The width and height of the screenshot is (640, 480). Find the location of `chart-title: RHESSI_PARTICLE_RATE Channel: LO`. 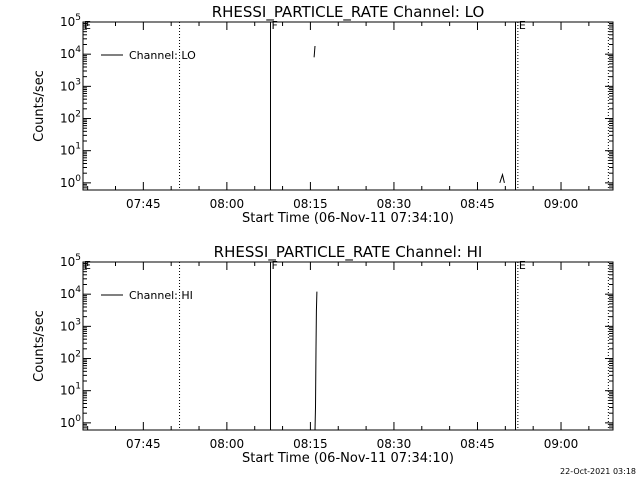

chart-title: RHESSI_PARTICLE_RATE Channel: LO is located at coordinates (348, 12).